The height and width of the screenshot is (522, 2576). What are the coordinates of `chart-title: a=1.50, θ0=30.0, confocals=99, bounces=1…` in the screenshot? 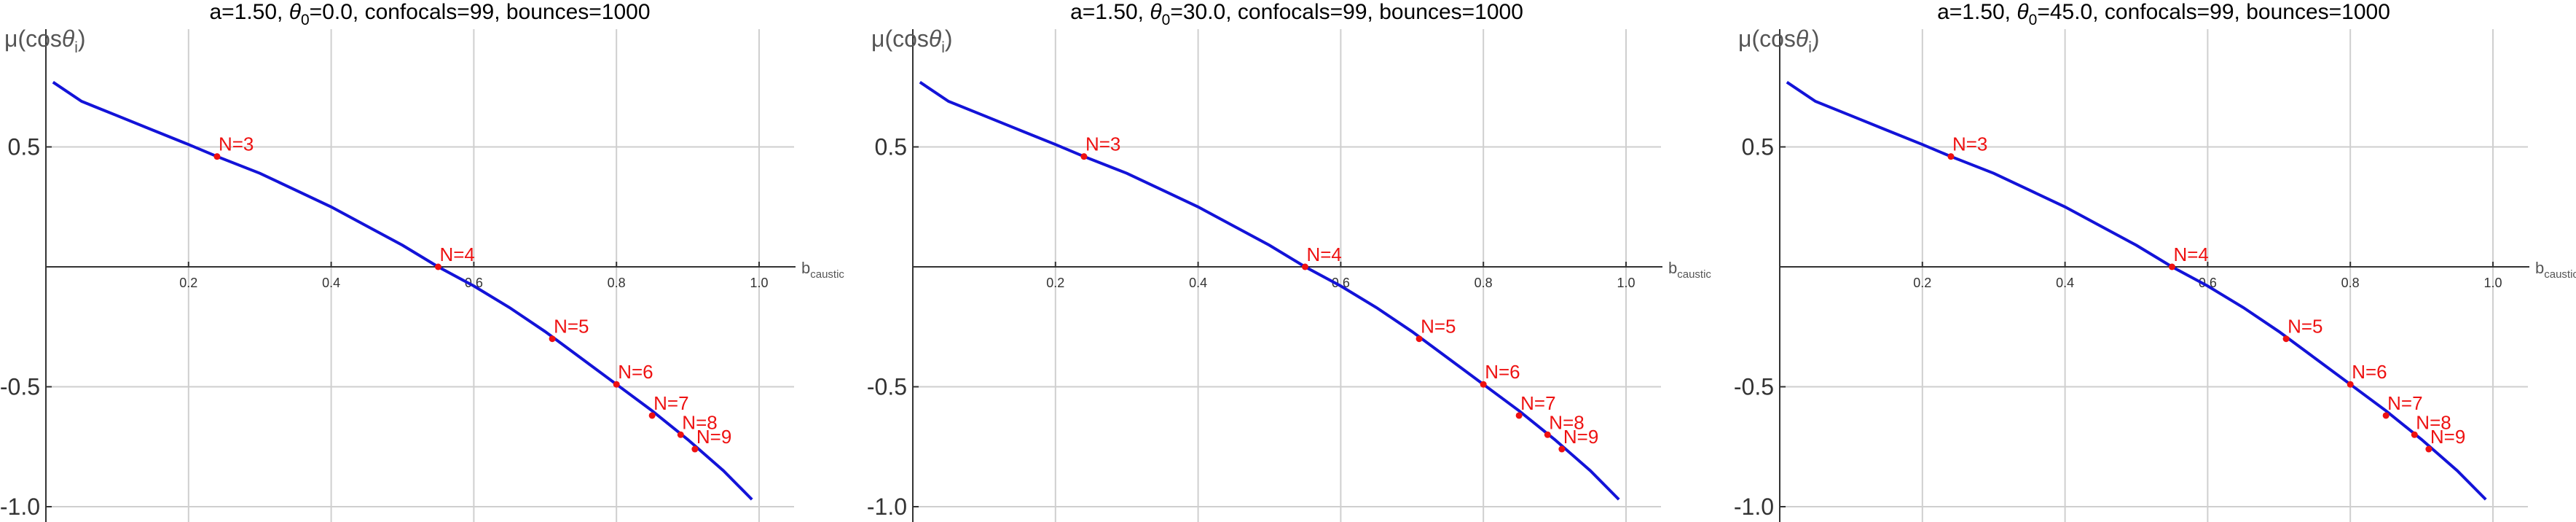 It's located at (1296, 14).